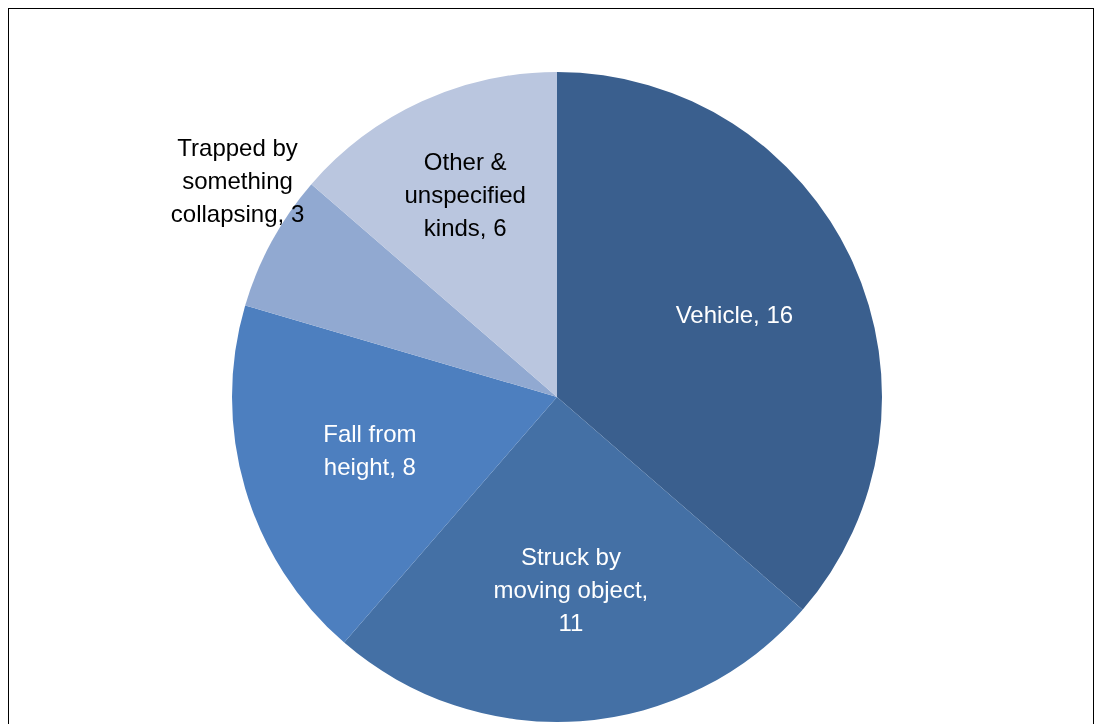  Describe the element at coordinates (237, 181) in the screenshot. I see `slice-label: Trapped by something collapsing, 3` at that location.